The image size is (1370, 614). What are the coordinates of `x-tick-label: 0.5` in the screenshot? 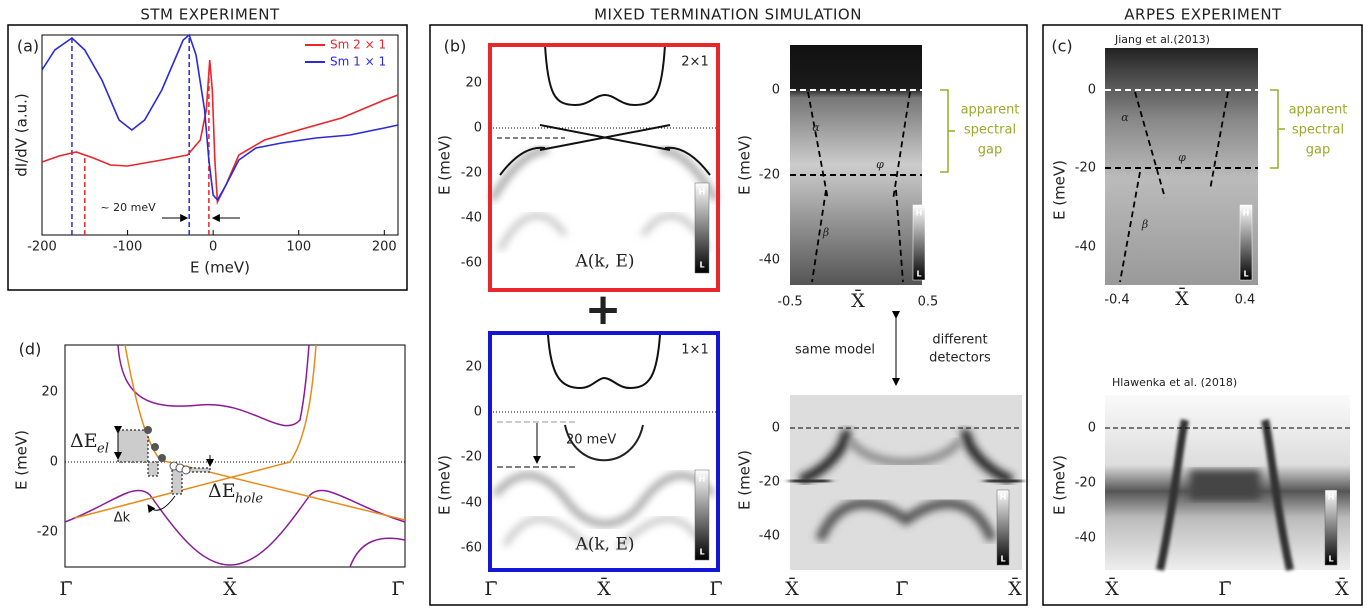 It's located at (928, 302).